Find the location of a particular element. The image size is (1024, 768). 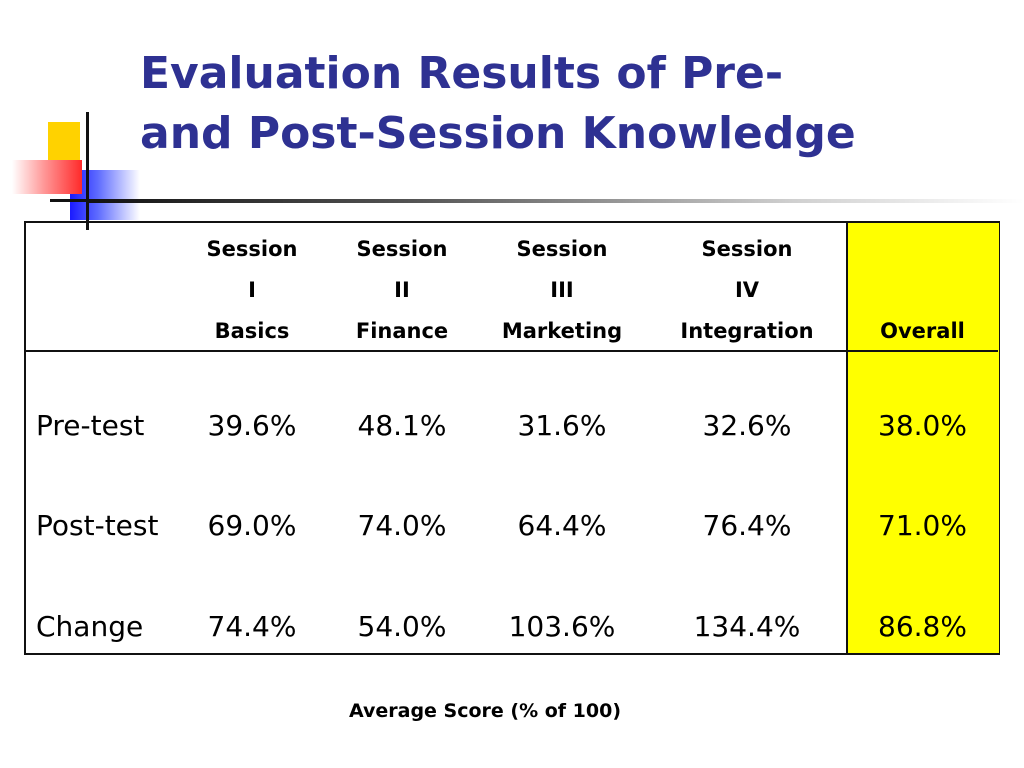

column-header-session-1: Session I Basics is located at coordinates (252, 290).